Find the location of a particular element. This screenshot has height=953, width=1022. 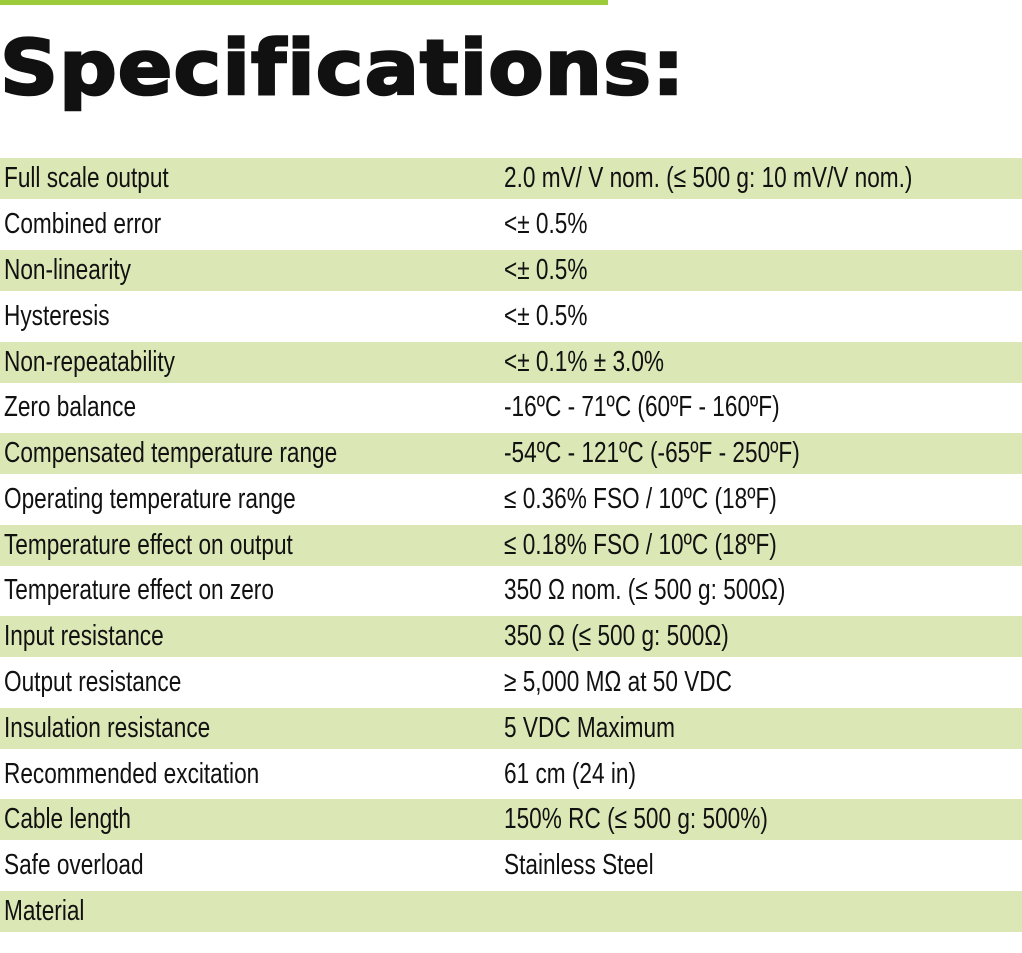

spec-label: Temperature effect on zero is located at coordinates (139, 590).